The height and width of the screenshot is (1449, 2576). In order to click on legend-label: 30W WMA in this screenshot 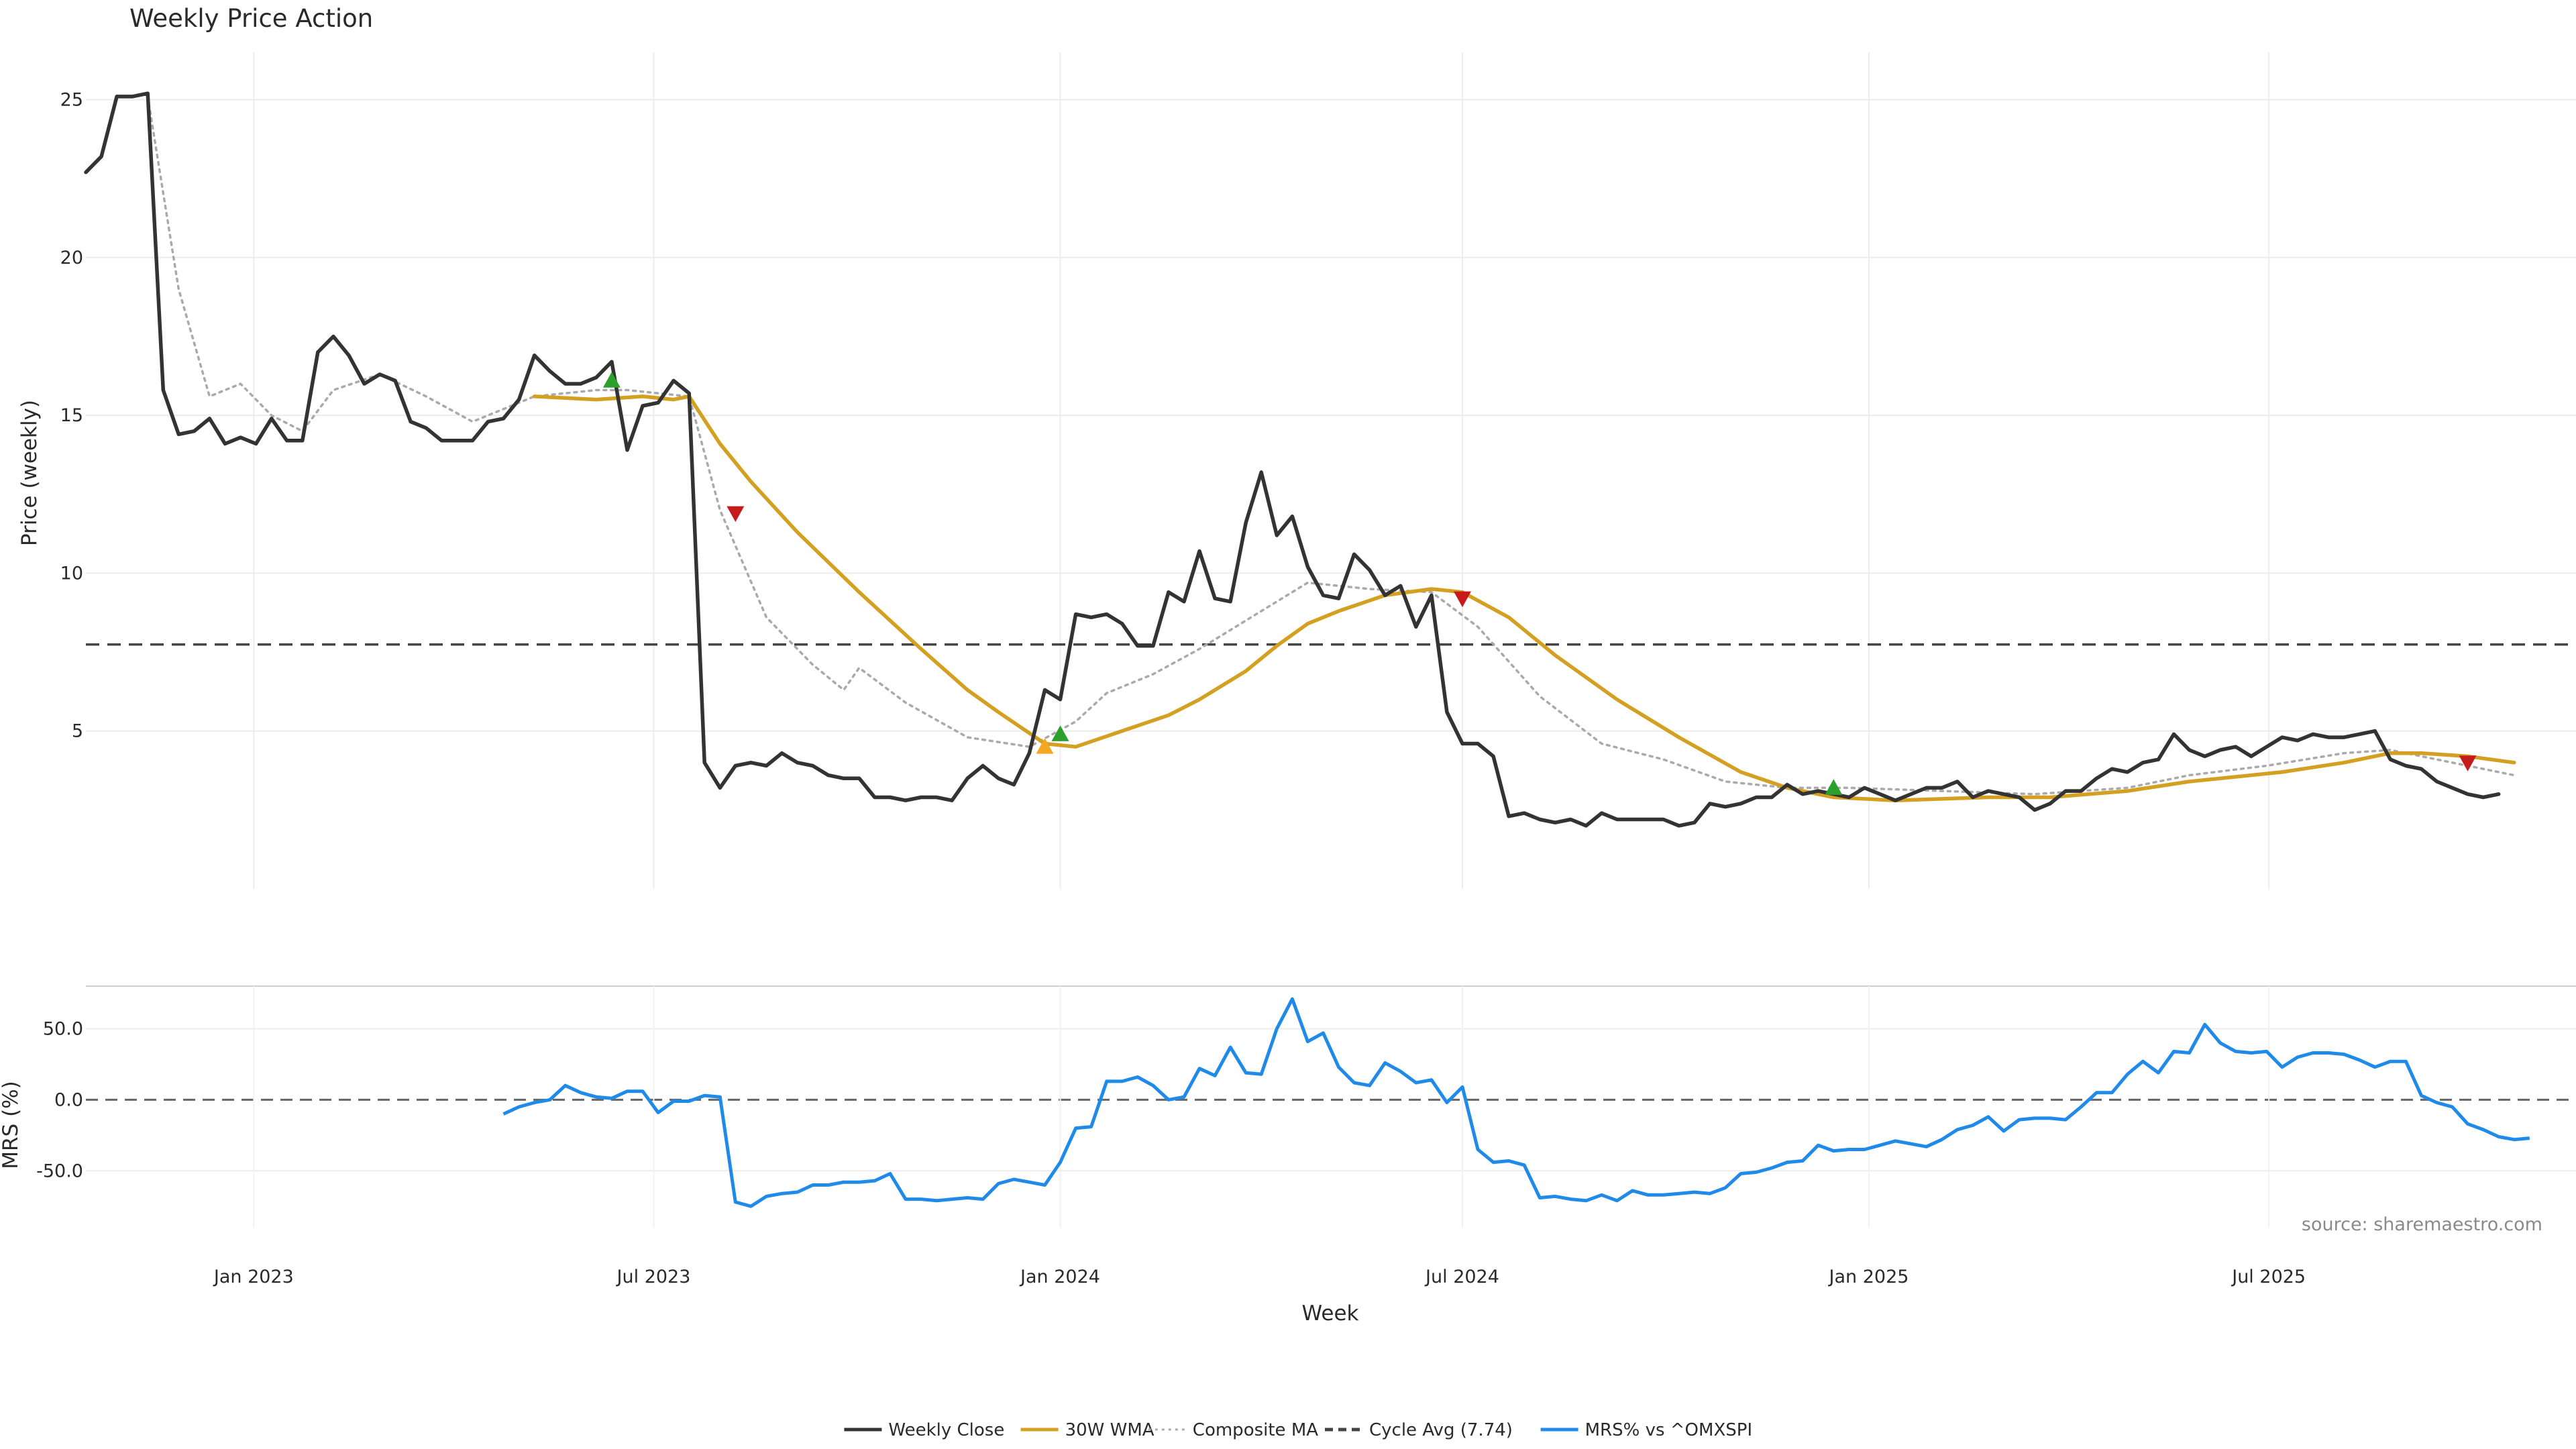, I will do `click(1110, 1430)`.